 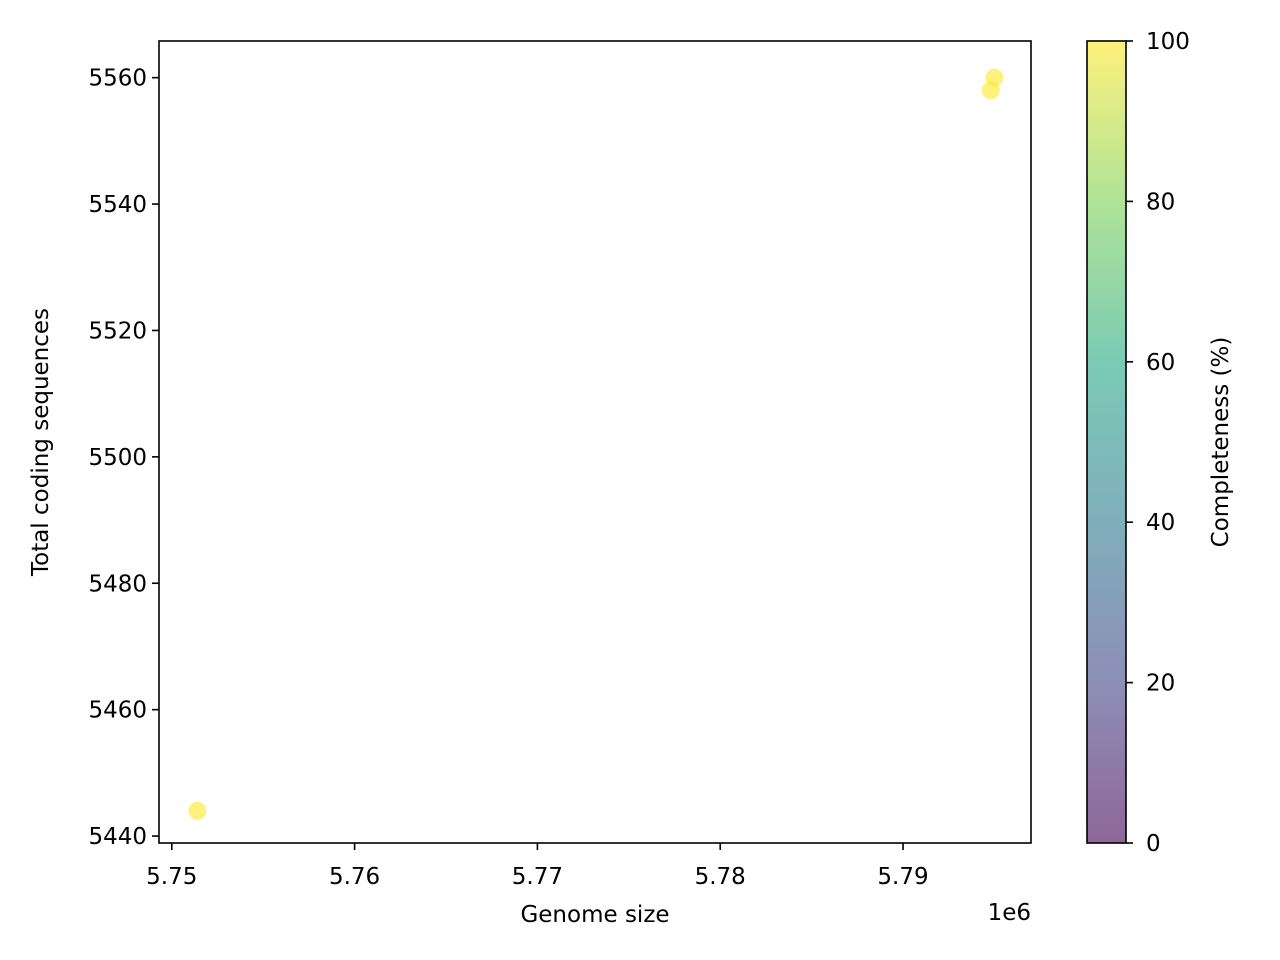 What do you see at coordinates (1168, 42) in the screenshot?
I see `colorbar-tick-label: 100` at bounding box center [1168, 42].